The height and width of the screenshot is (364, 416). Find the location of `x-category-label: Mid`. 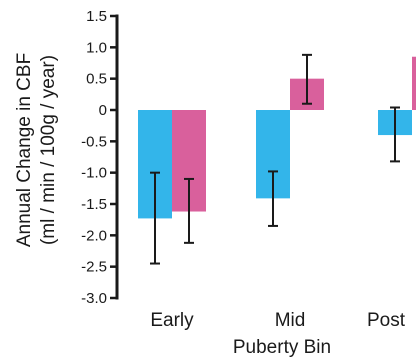

x-category-label: Mid is located at coordinates (290, 320).